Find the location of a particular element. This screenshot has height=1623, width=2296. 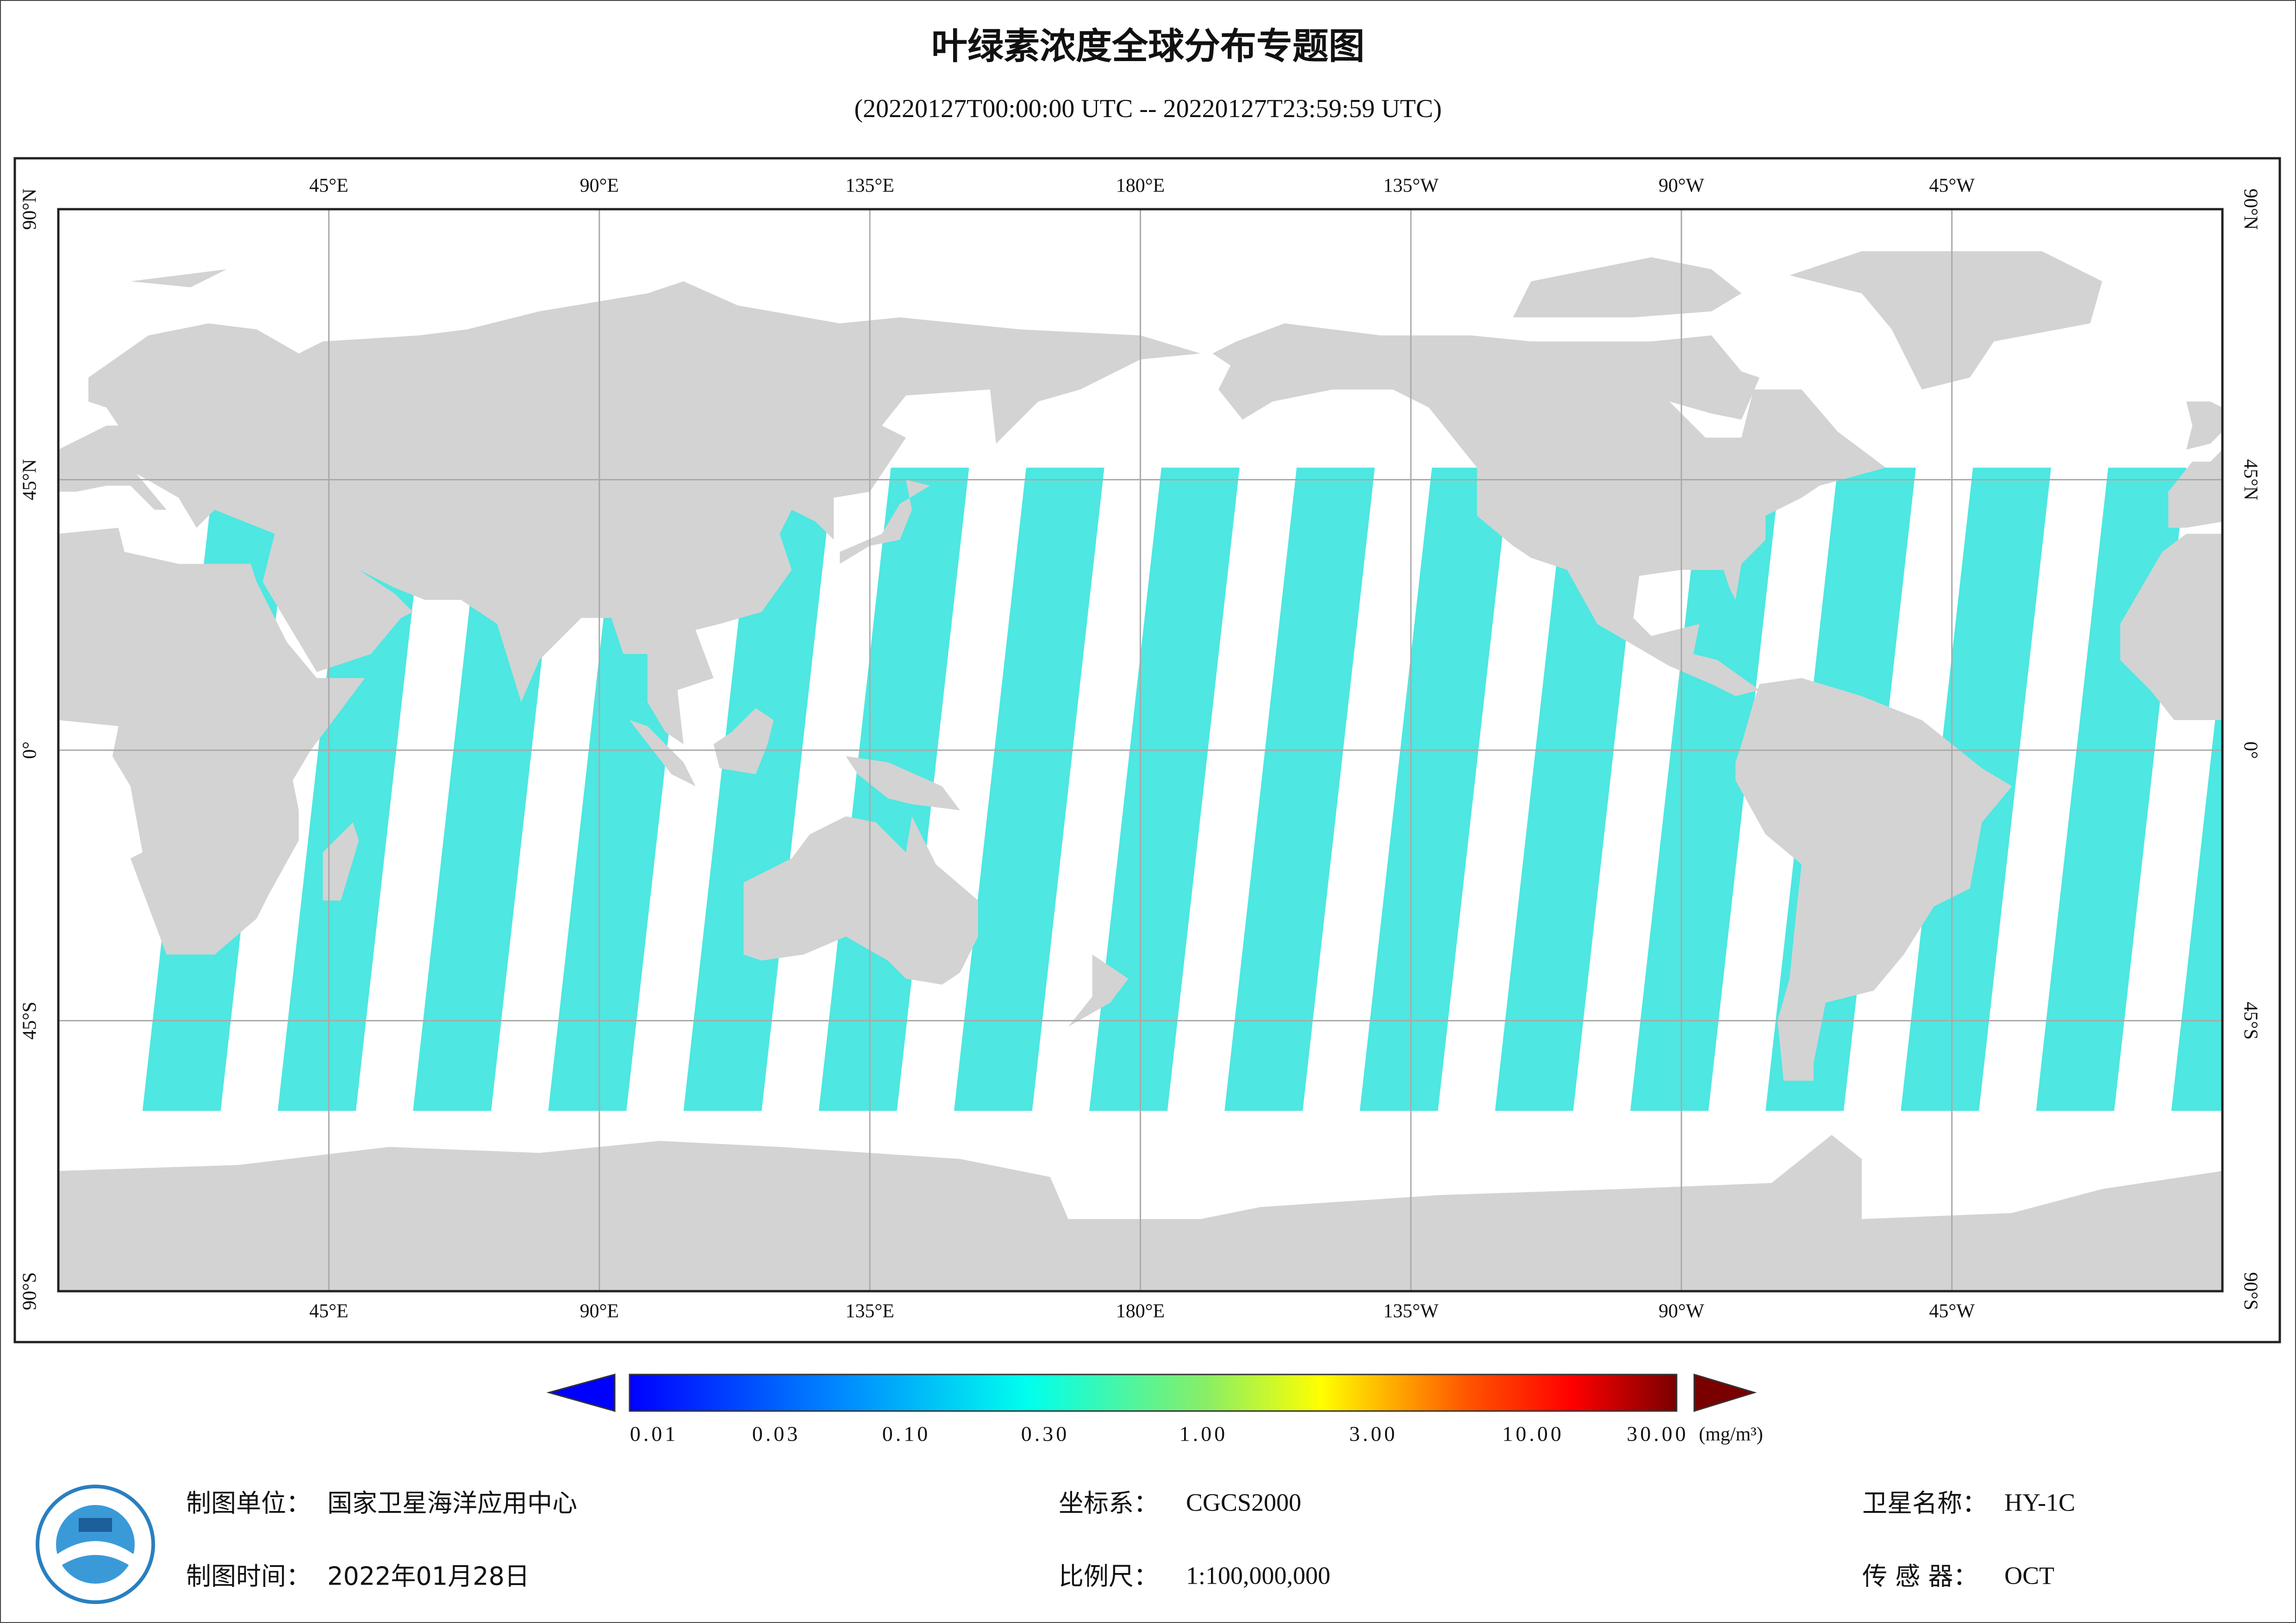

logo-satellite is located at coordinates (95, 1525).